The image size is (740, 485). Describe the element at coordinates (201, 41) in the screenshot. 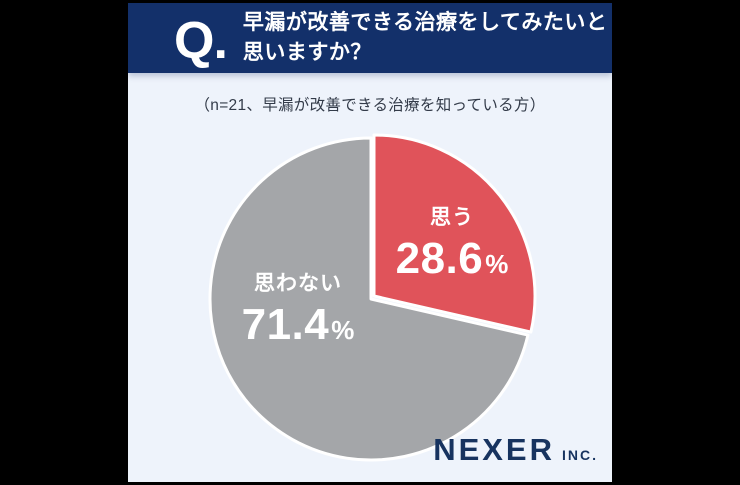

I see `q-label: Q.` at that location.